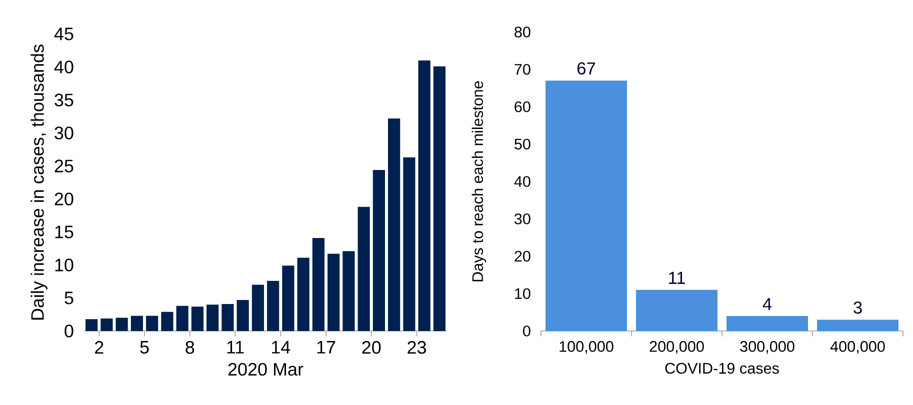  Describe the element at coordinates (586, 68) in the screenshot. I see `data-label: 67` at that location.